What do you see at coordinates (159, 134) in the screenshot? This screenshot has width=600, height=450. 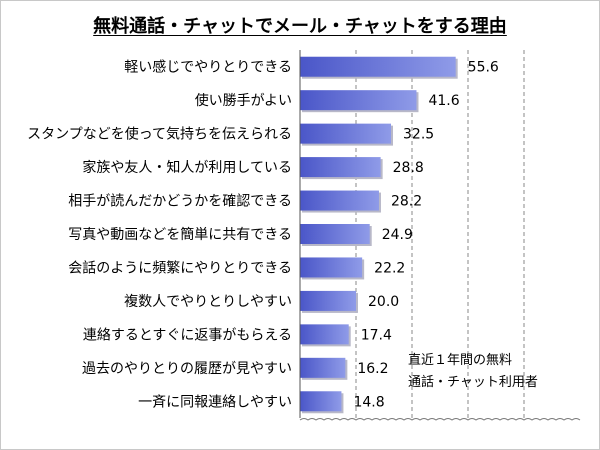 I see `category-label-2: スタンプなどを使って気持ちを伝えられる` at bounding box center [159, 134].